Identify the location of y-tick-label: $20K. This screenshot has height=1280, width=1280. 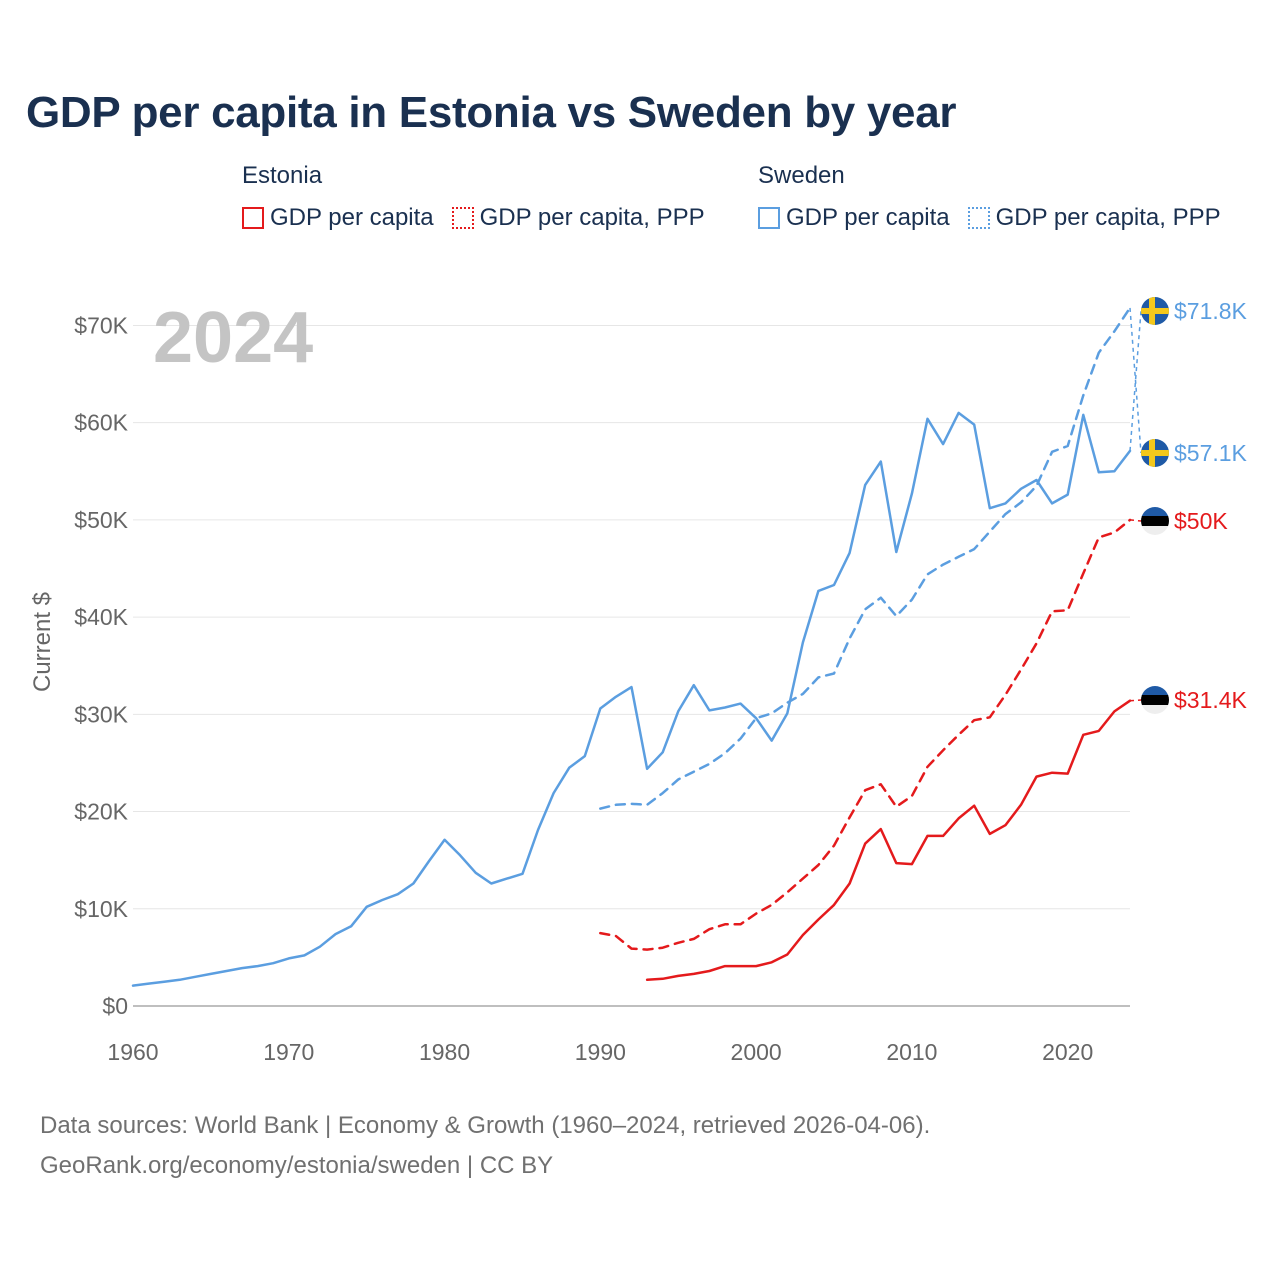
(101, 812).